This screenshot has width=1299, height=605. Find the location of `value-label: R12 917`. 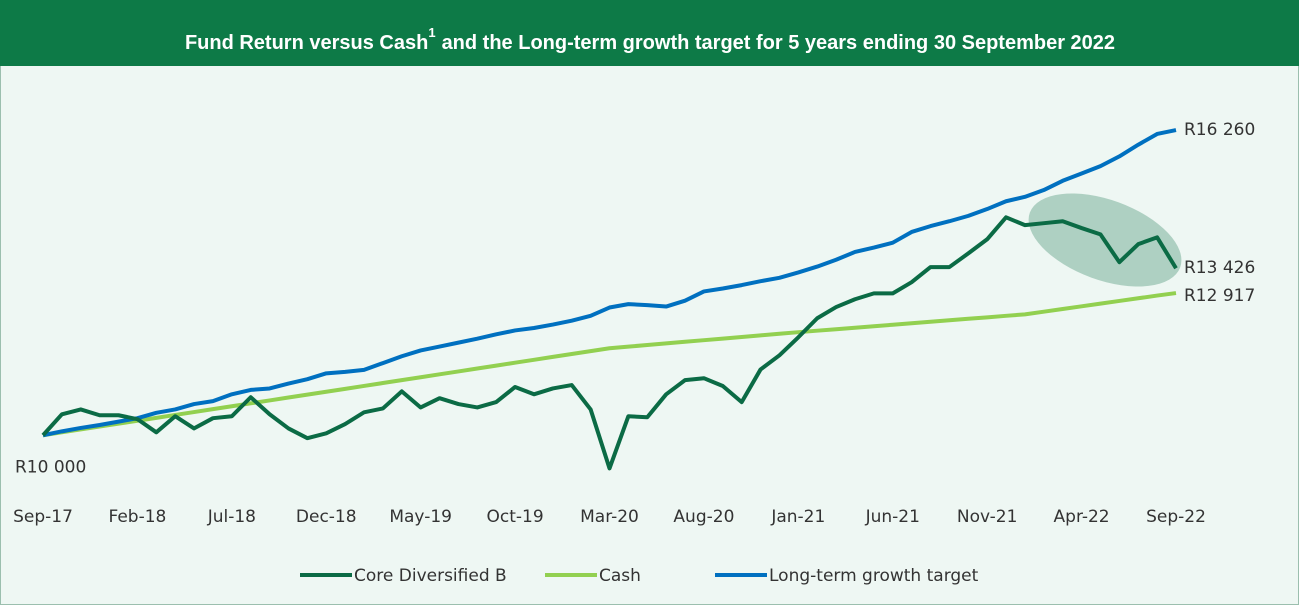

value-label: R12 917 is located at coordinates (1219, 296).